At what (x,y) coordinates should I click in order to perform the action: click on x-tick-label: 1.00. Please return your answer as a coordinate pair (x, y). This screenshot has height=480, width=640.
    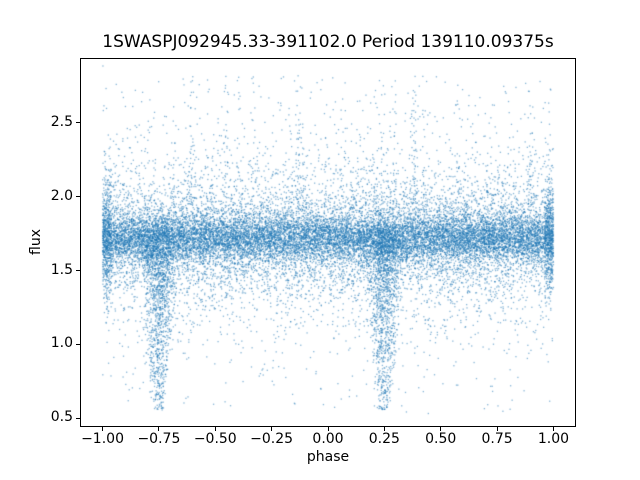
    Looking at the image, I should click on (553, 439).